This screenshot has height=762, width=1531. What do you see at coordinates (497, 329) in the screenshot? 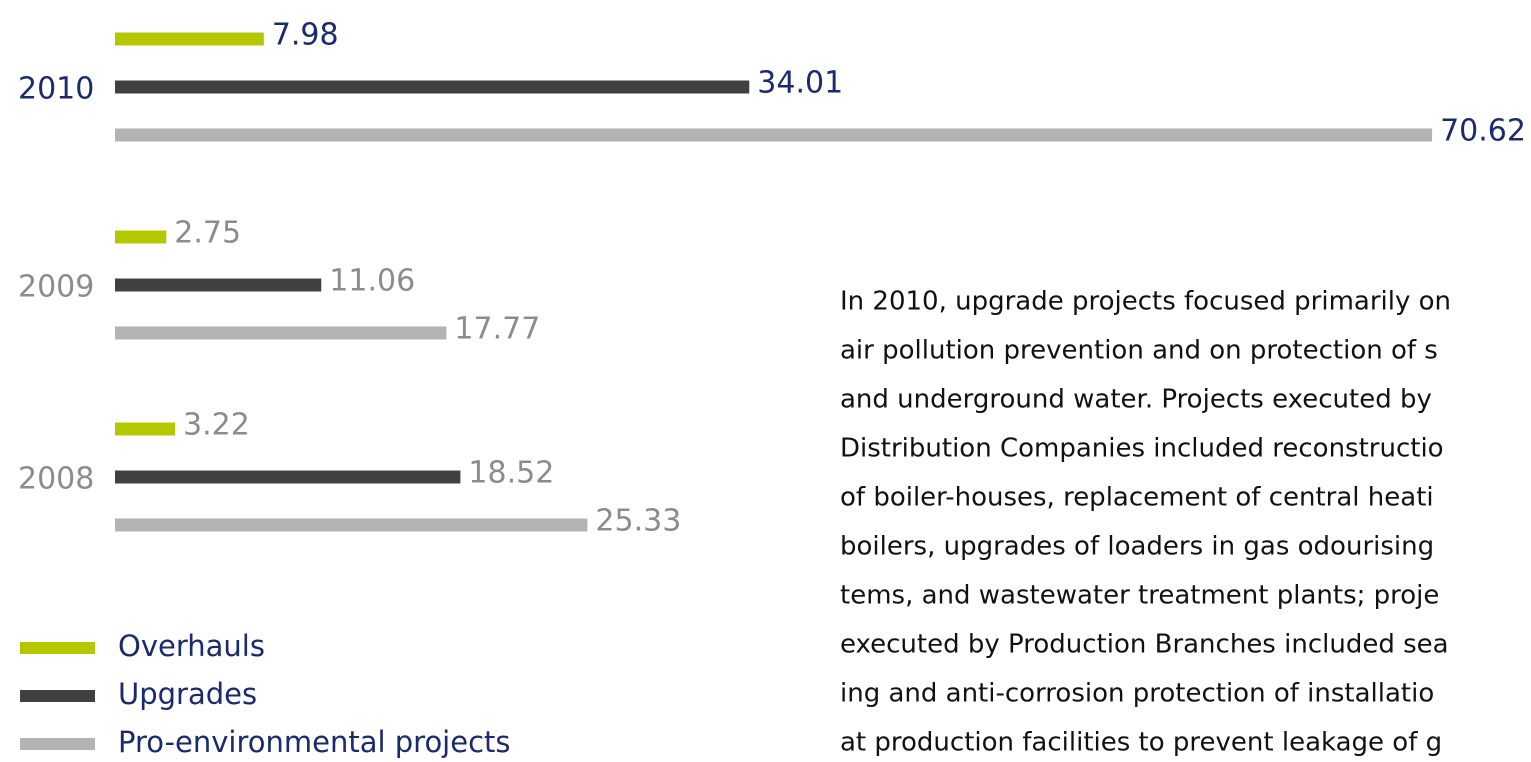
I see `value-label: 17.77` at bounding box center [497, 329].